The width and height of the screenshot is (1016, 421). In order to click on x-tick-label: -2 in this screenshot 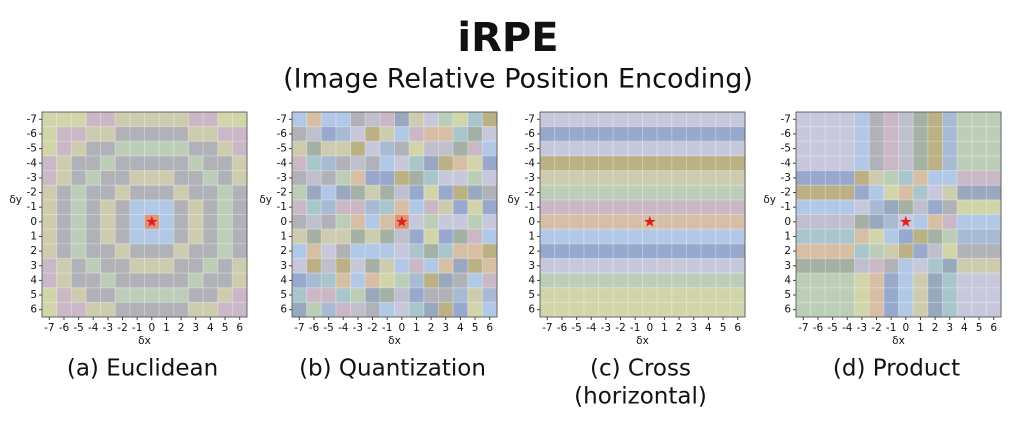, I will do `click(876, 328)`.